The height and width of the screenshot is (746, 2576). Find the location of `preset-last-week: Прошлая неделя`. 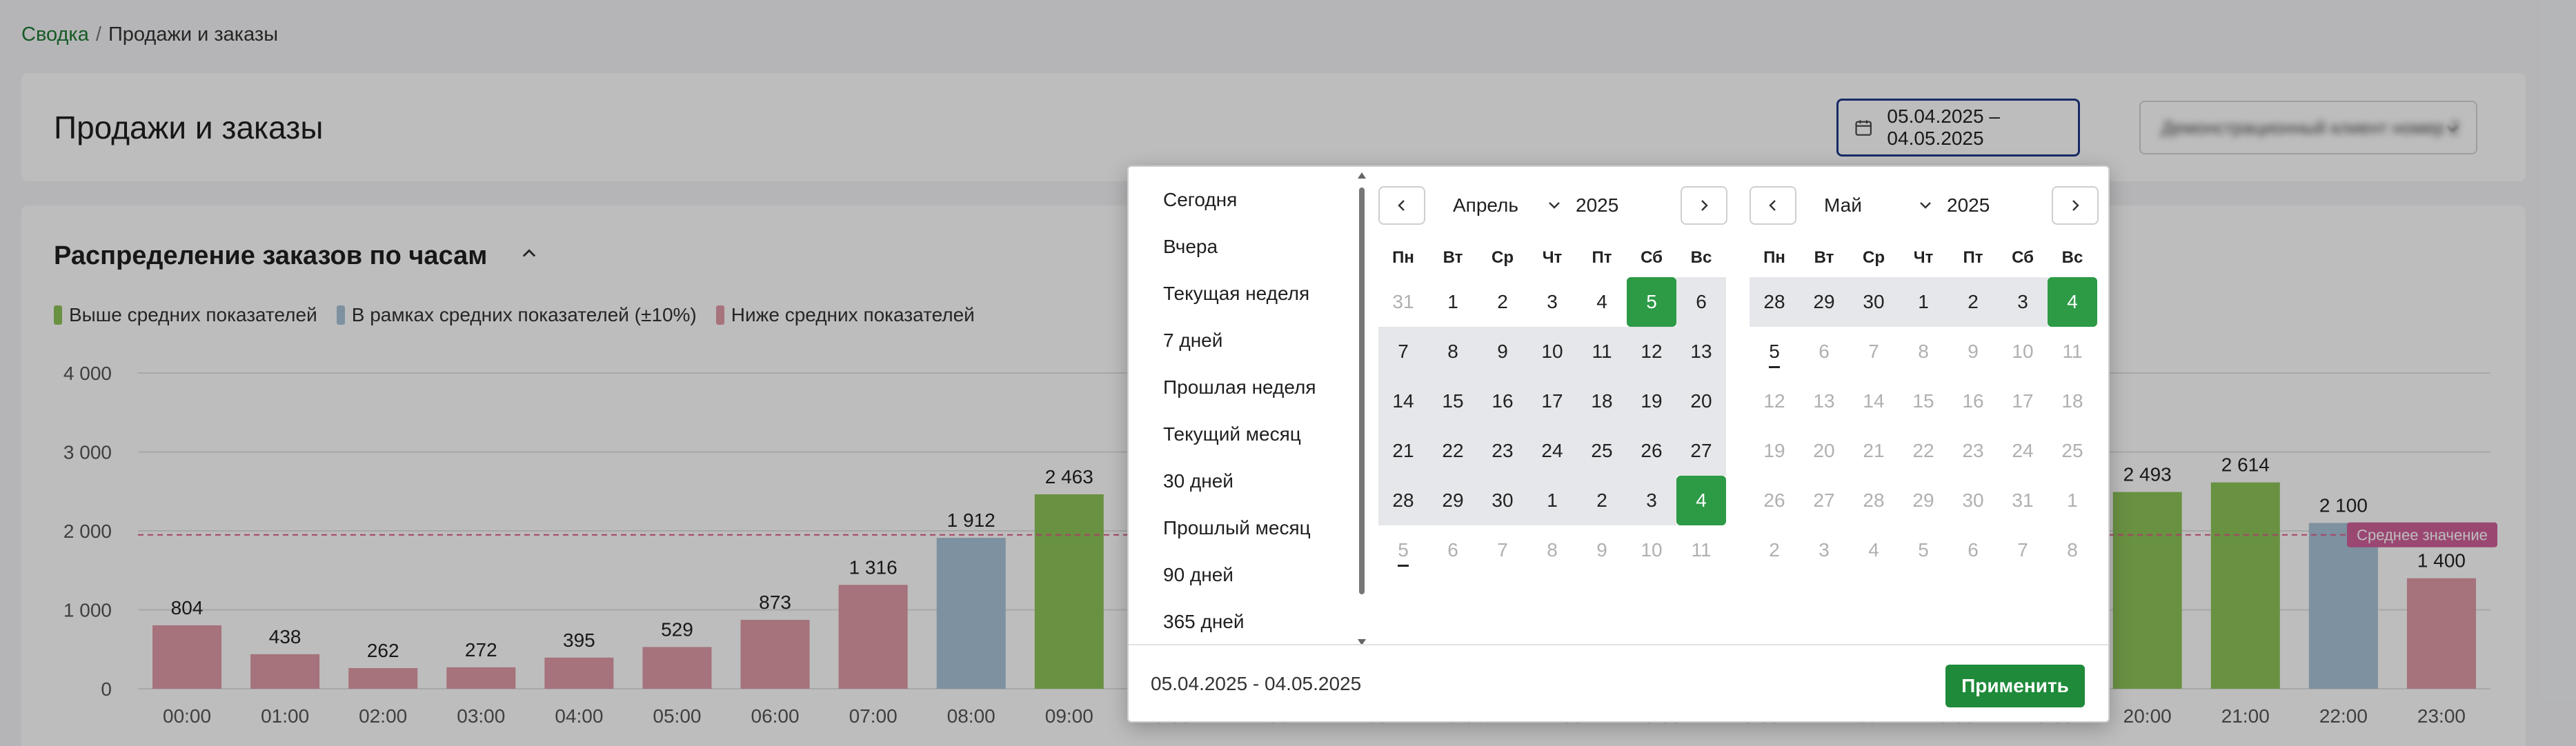

preset-last-week: Прошлая неделя is located at coordinates (1239, 387).